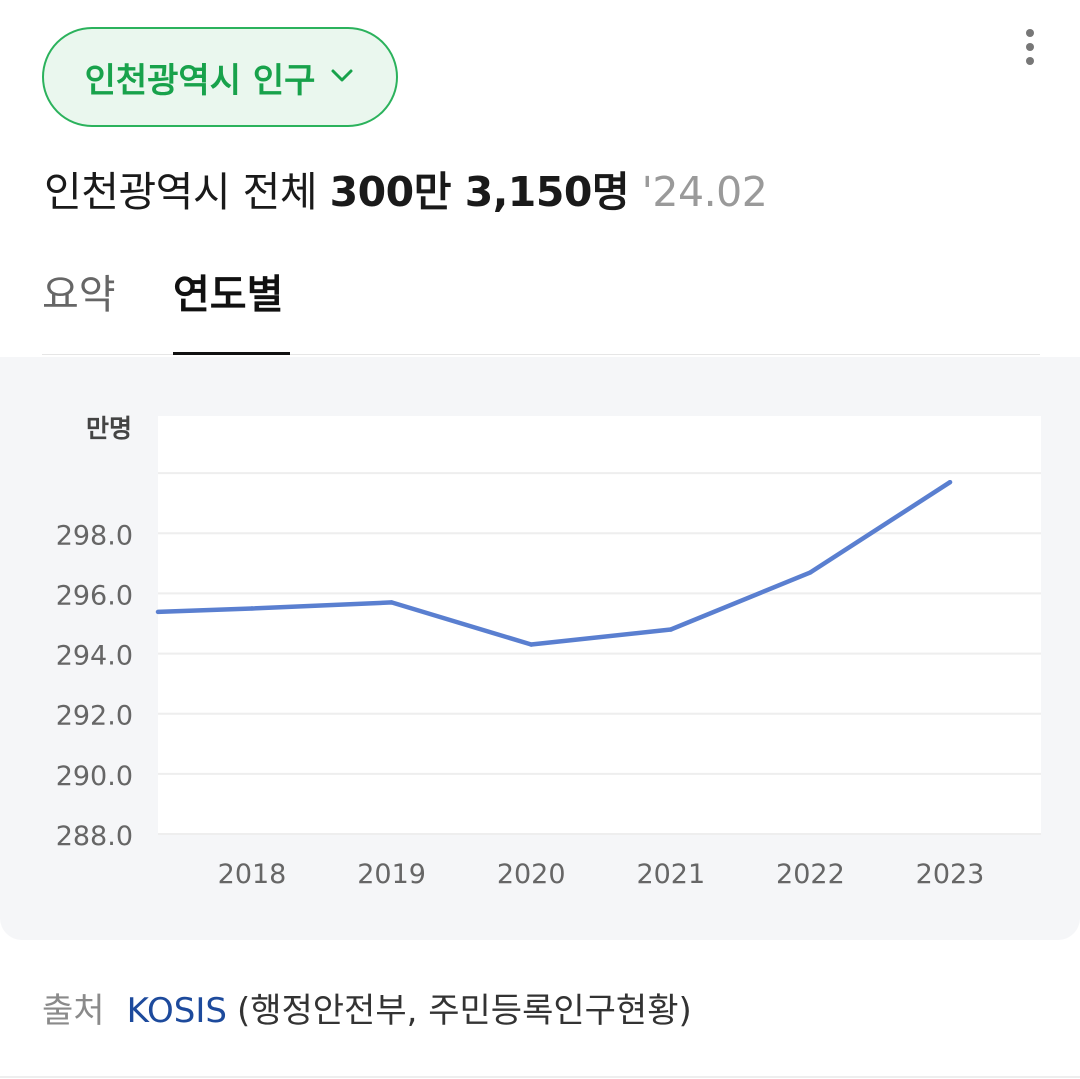 This screenshot has width=1080, height=1079. I want to click on active-tab-indicator, so click(231, 353).